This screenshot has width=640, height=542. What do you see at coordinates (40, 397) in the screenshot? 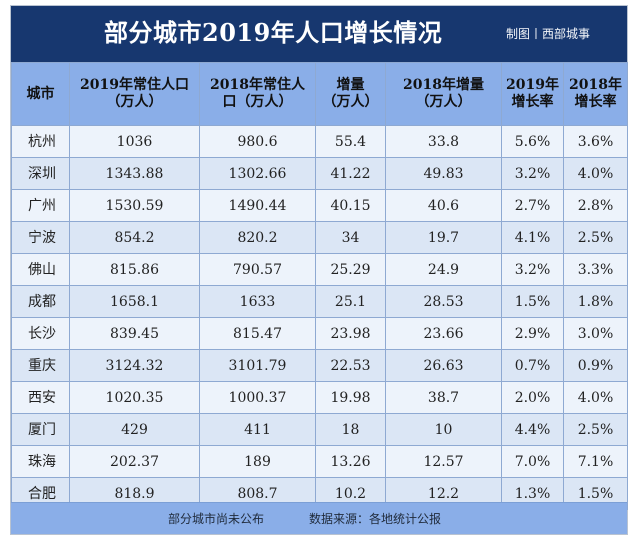
I see `city-name-cell: 西安` at bounding box center [40, 397].